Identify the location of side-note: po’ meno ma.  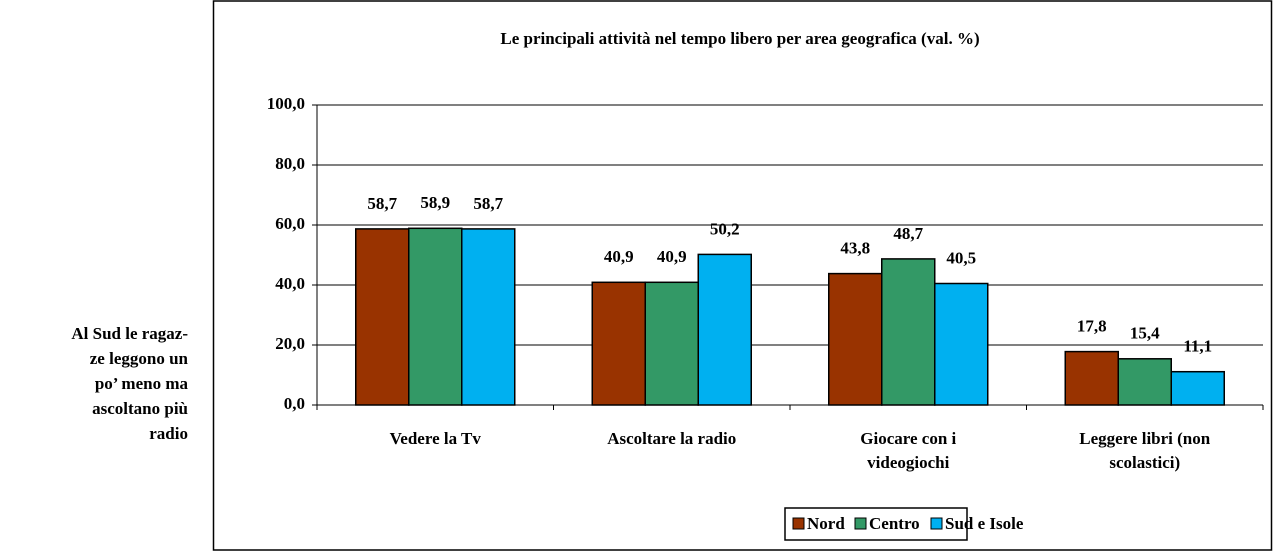
(142, 383).